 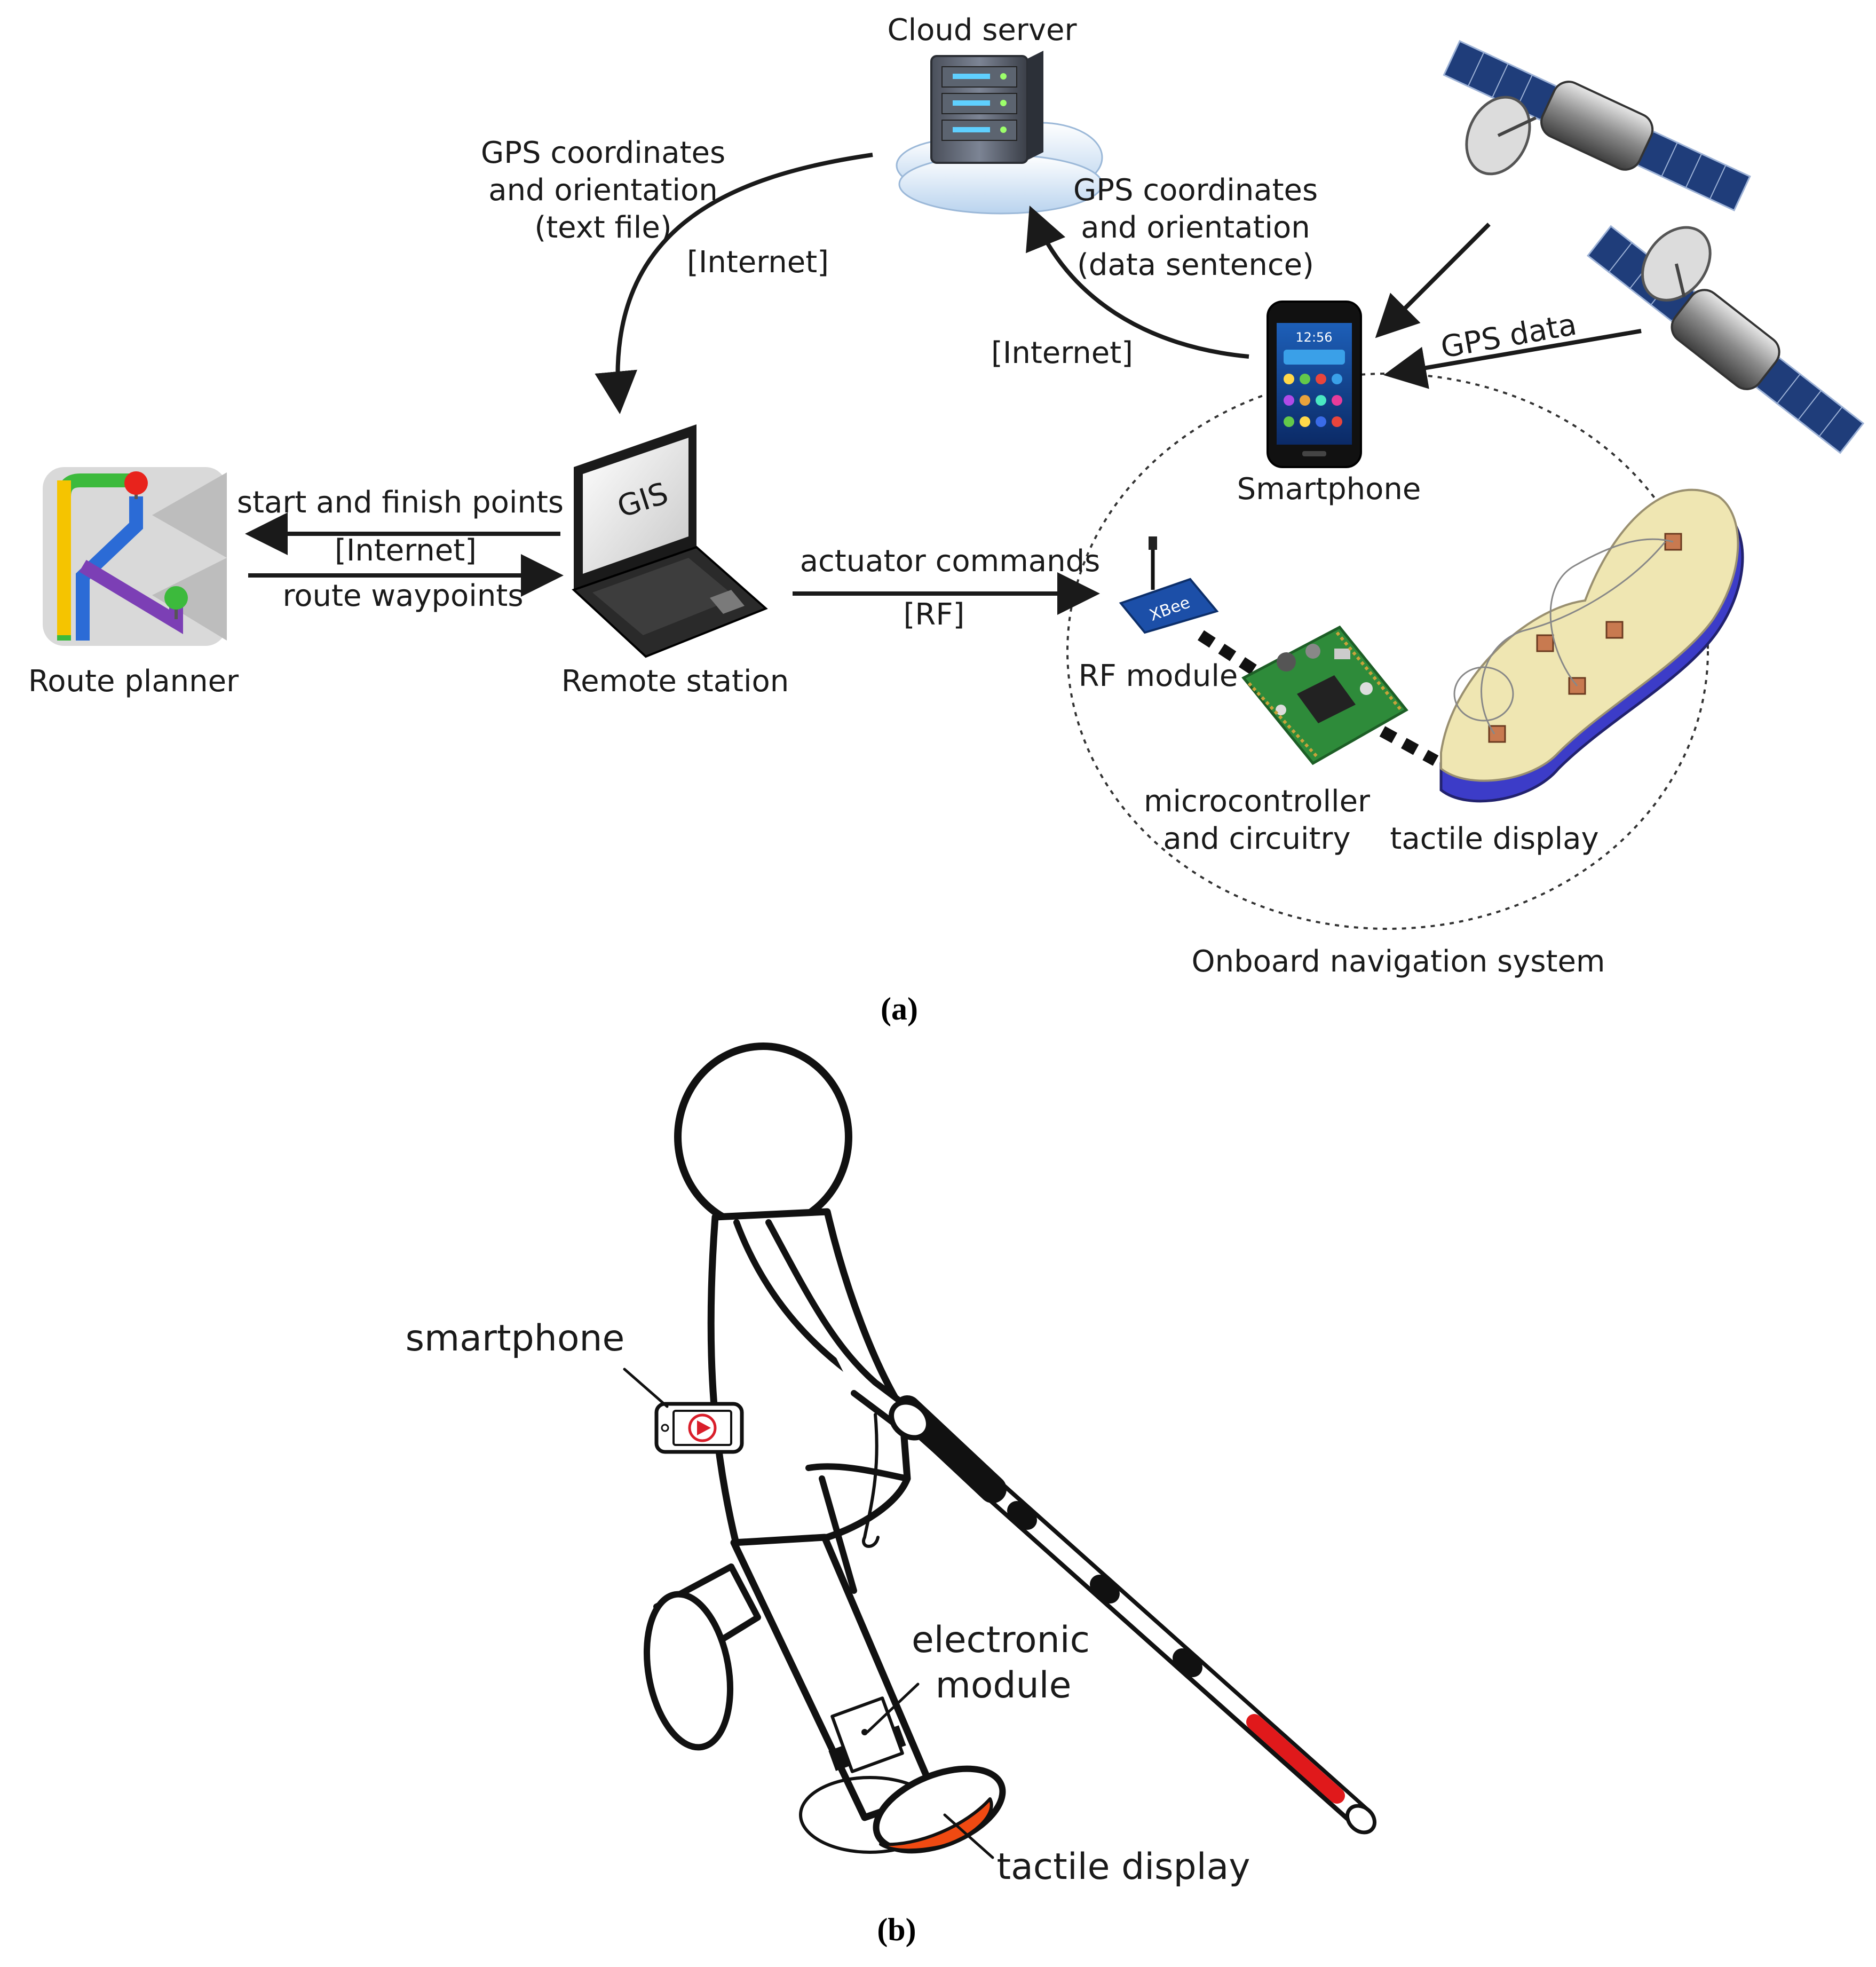 What do you see at coordinates (982, 31) in the screenshot?
I see `cloud-server-label: Cloud server` at bounding box center [982, 31].